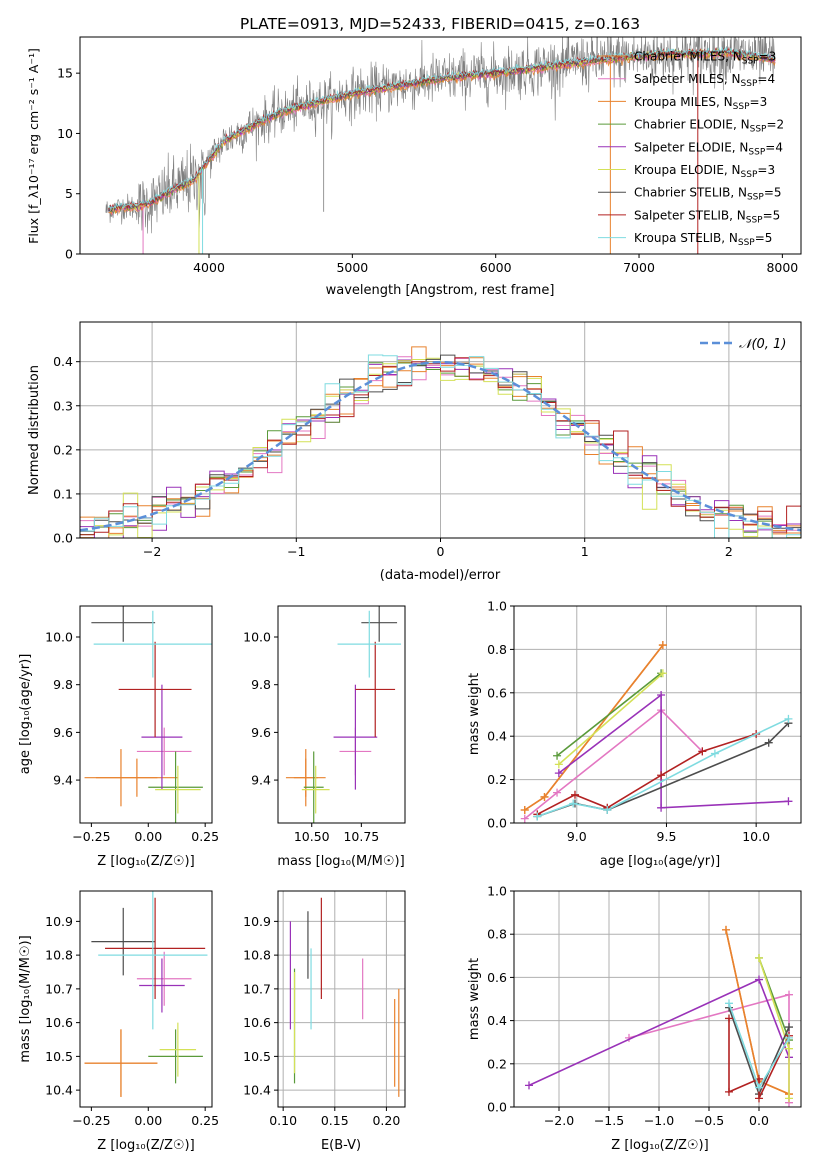  Describe the element at coordinates (704, 80) in the screenshot. I see `legend-label: Salpeter MILES, NSSP=4` at that location.